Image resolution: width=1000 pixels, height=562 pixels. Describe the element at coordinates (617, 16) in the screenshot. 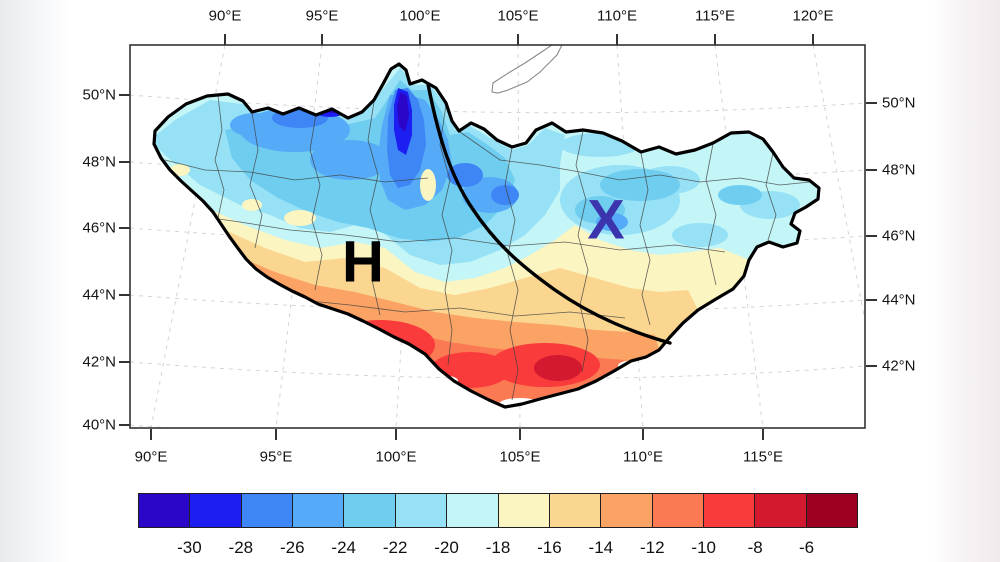

I see `top-axis-label: 110°E` at that location.